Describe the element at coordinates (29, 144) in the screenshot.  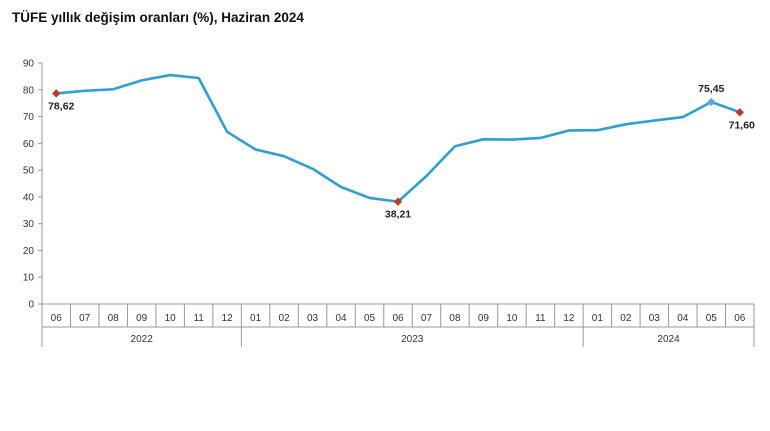
I see `y-tick-label: 60` at that location.